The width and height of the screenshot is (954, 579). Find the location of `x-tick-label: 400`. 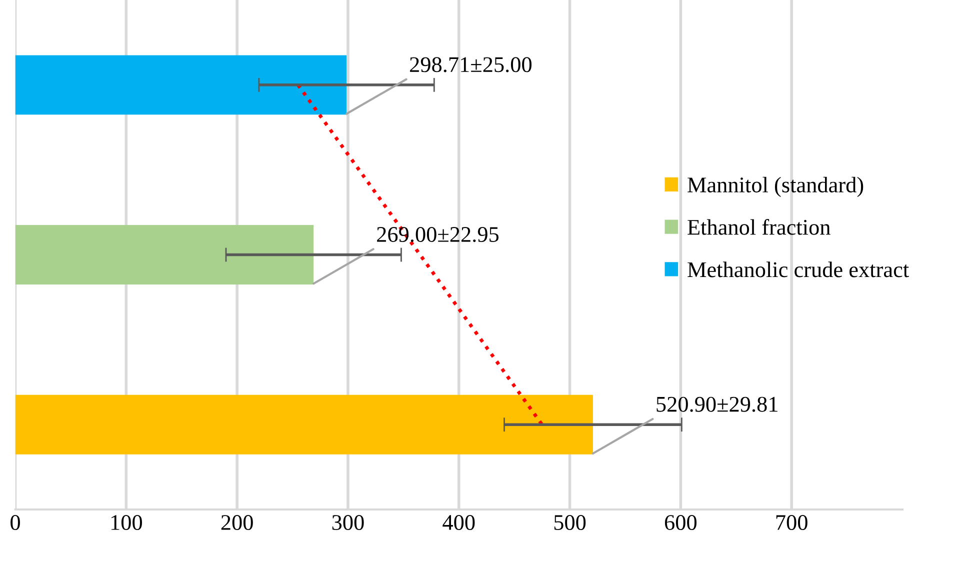

x-tick-label: 400 is located at coordinates (458, 522).